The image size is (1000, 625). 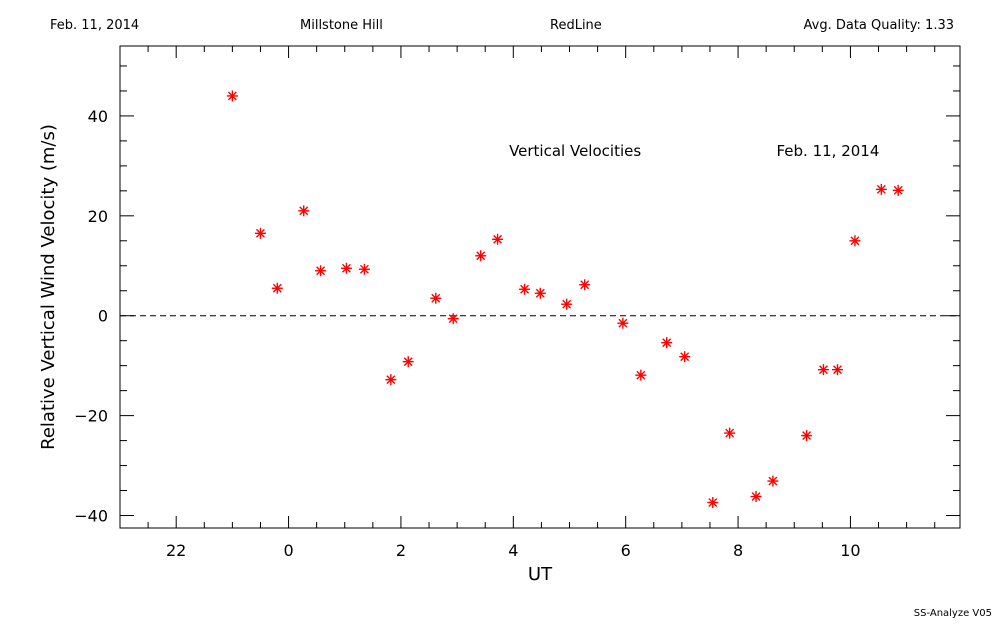 What do you see at coordinates (828, 151) in the screenshot?
I see `chart-annotation: Feb. 11, 2014` at bounding box center [828, 151].